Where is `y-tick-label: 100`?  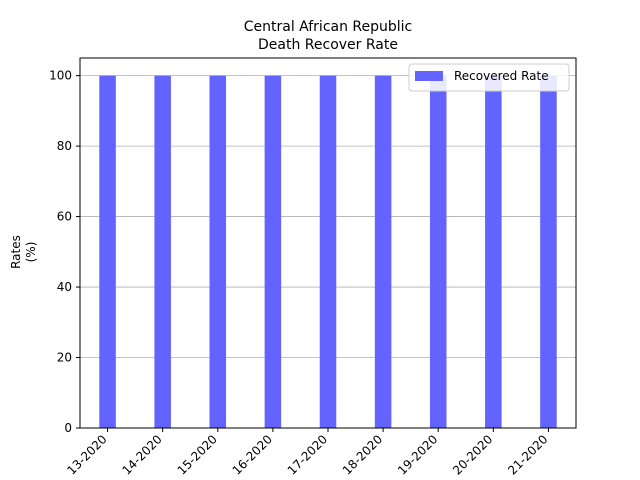
y-tick-label: 100 is located at coordinates (60, 76).